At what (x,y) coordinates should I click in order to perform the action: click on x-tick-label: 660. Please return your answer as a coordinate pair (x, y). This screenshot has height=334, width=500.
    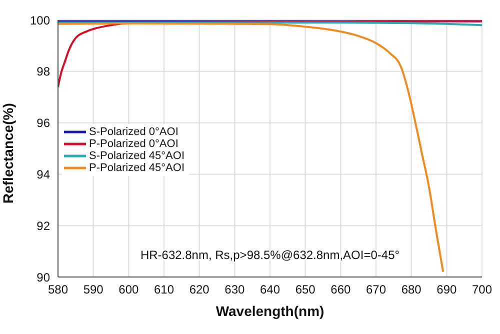
    Looking at the image, I should click on (340, 289).